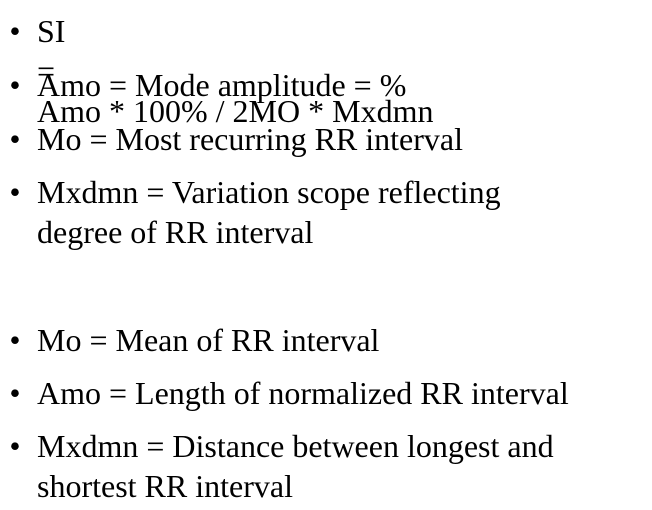 Image resolution: width=652 pixels, height=510 pixels. I want to click on mxdmn-distance-line-2: shortest RR interval, so click(165, 486).